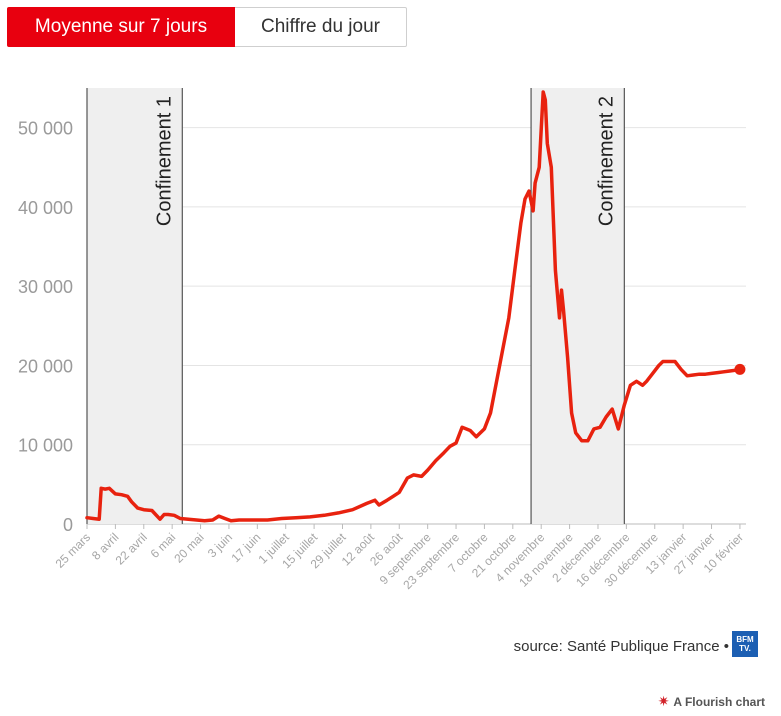 The height and width of the screenshot is (716, 781). Describe the element at coordinates (45, 287) in the screenshot. I see `y-tick-label: 30 000` at that location.